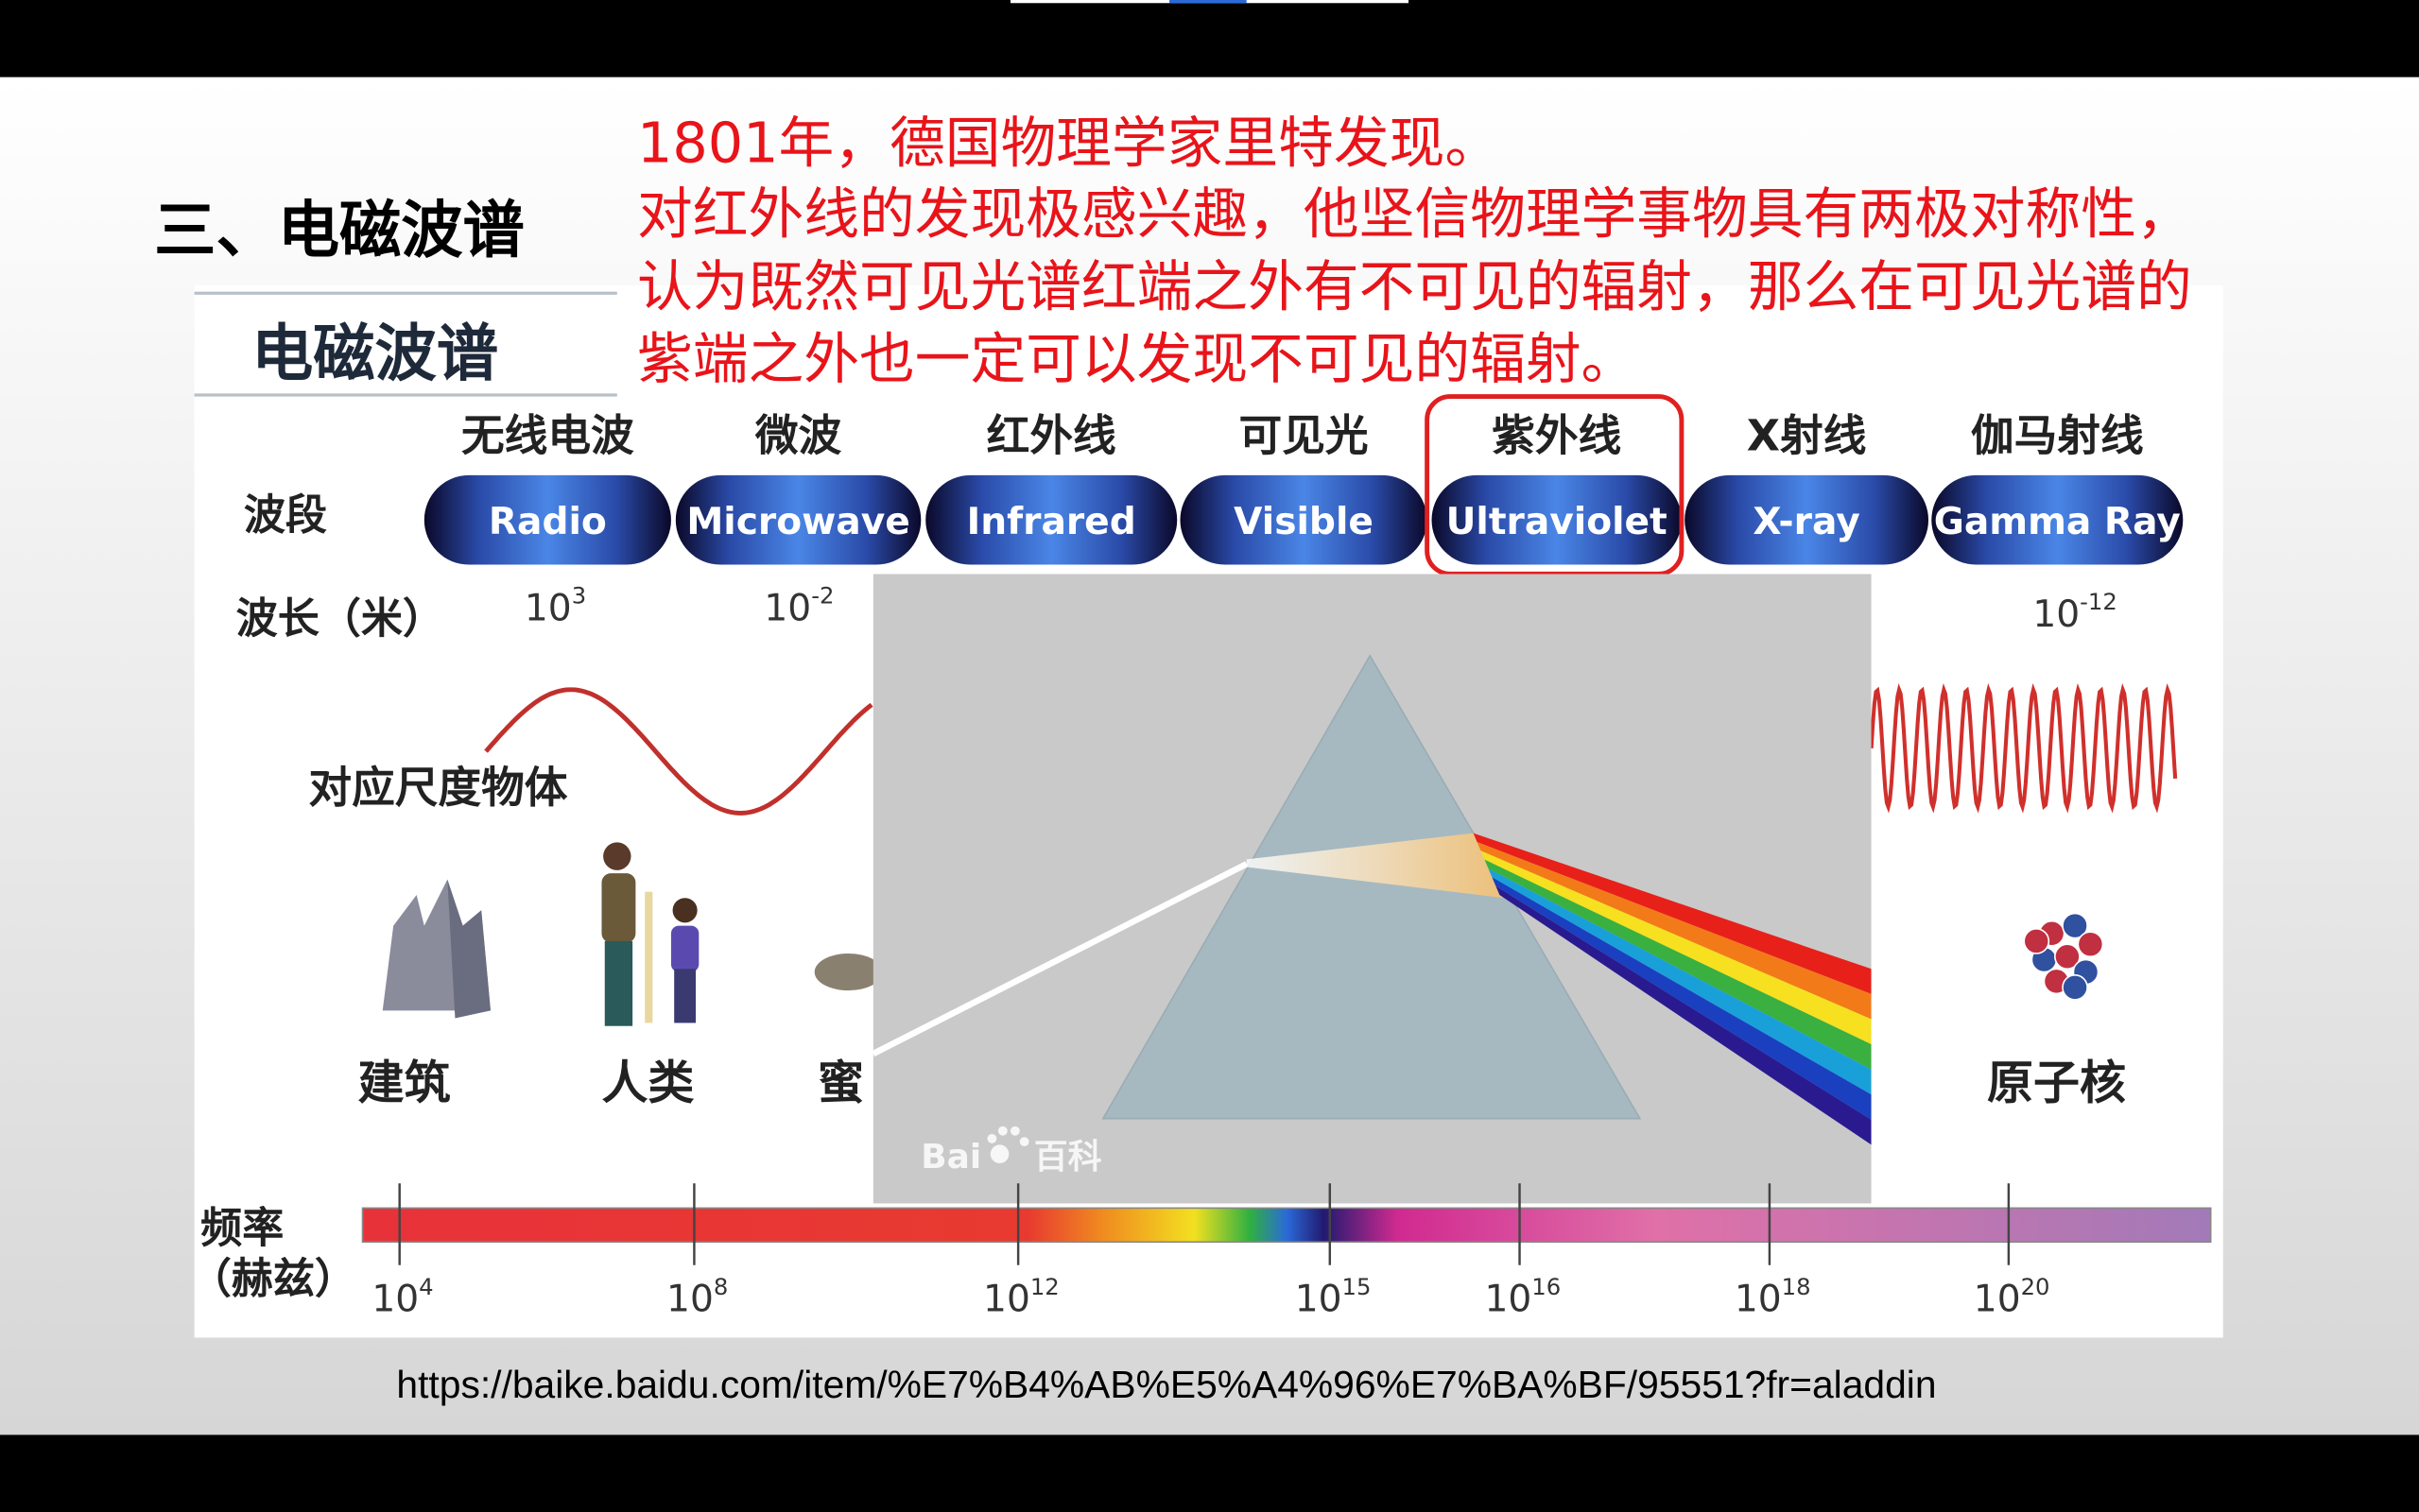 The image size is (2419, 1512). I want to click on band-name-zh: 伽马射线, so click(2058, 436).